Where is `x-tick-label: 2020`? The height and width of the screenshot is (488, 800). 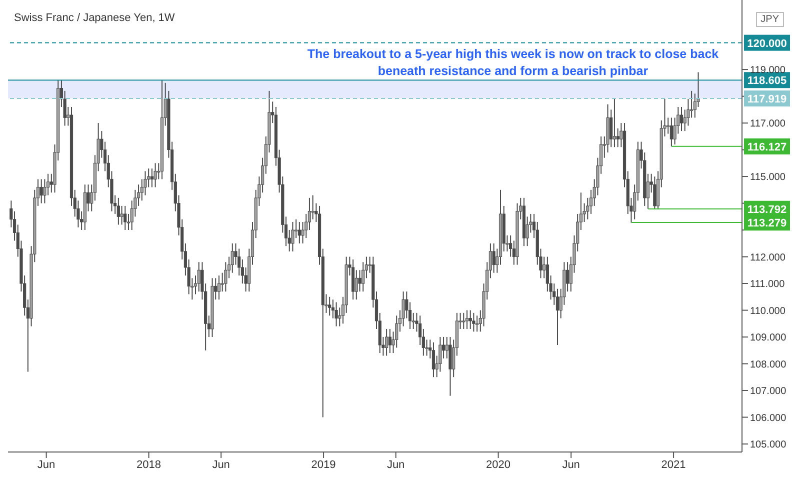
x-tick-label: 2020 is located at coordinates (498, 464).